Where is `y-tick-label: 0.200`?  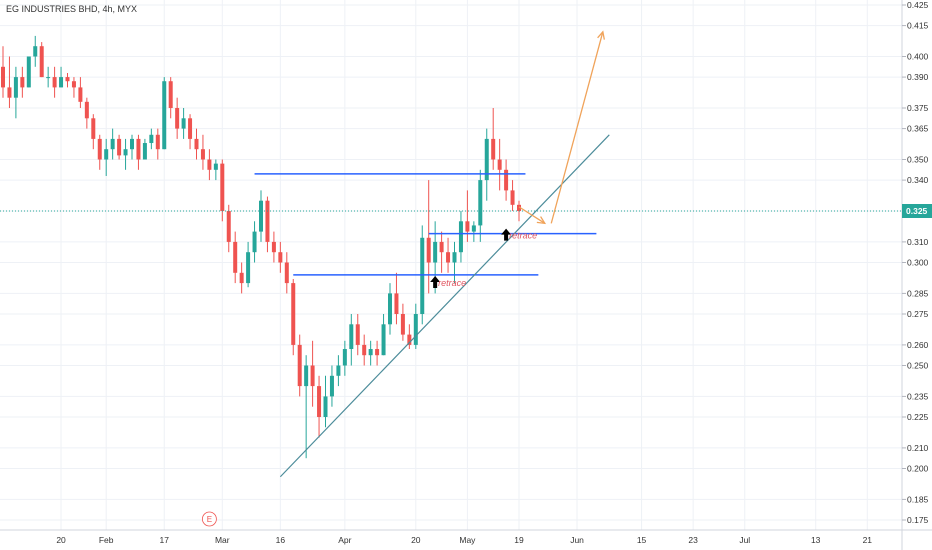 y-tick-label: 0.200 is located at coordinates (918, 469).